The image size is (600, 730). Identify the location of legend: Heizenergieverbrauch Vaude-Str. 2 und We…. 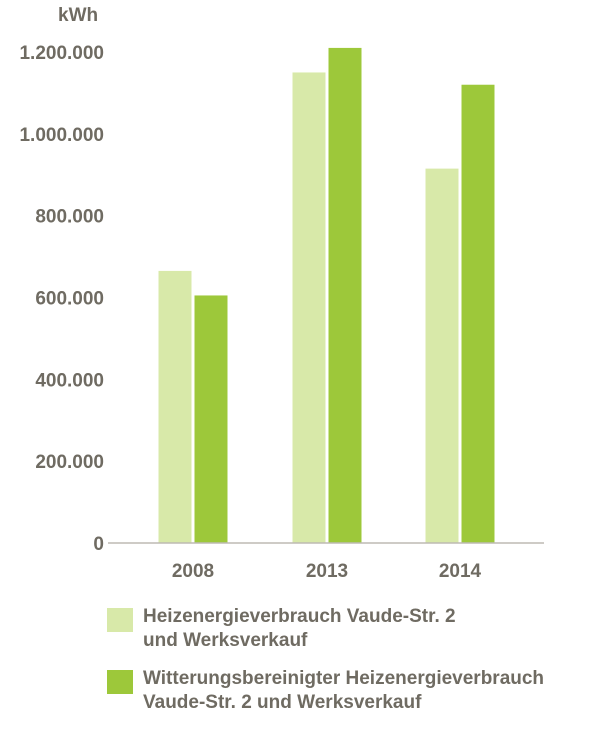
(352, 667).